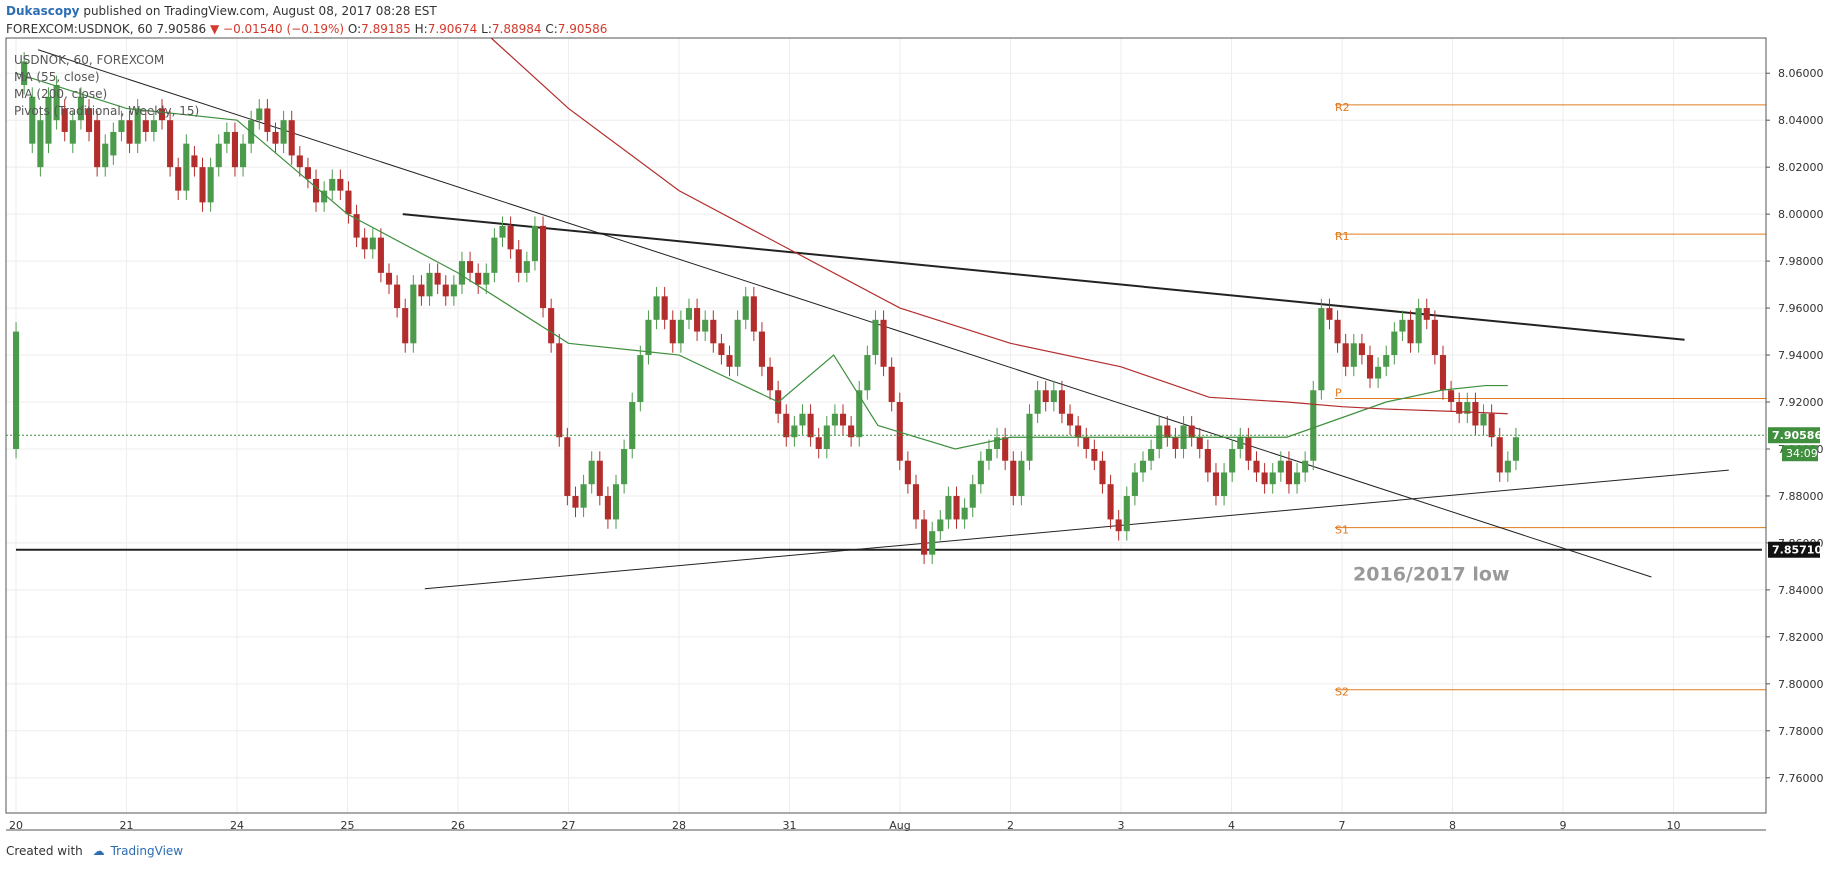 This screenshot has height=869, width=1824. Describe the element at coordinates (147, 851) in the screenshot. I see `tradingview-link: TradingView` at that location.